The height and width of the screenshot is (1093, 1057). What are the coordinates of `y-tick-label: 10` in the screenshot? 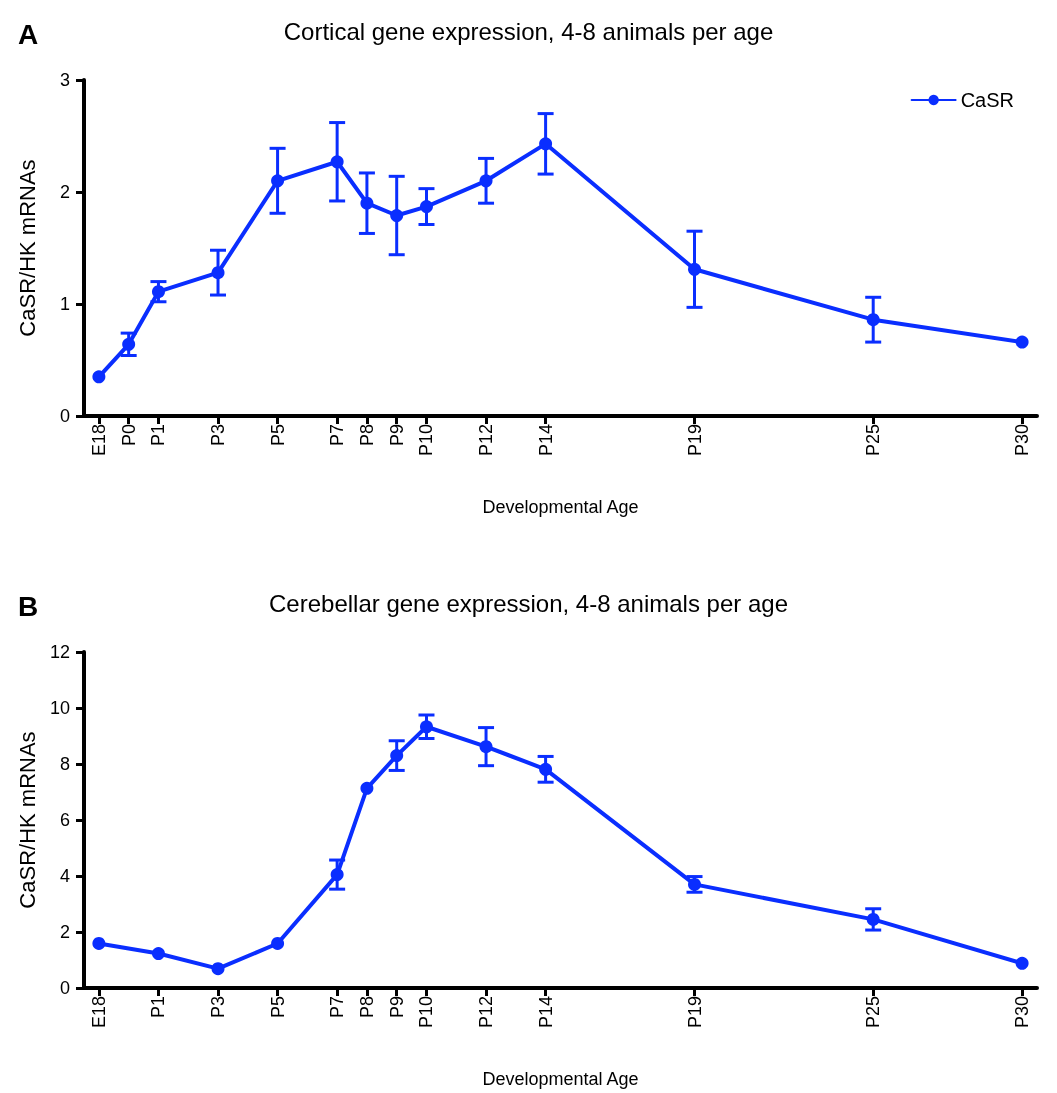 It's located at (59, 708).